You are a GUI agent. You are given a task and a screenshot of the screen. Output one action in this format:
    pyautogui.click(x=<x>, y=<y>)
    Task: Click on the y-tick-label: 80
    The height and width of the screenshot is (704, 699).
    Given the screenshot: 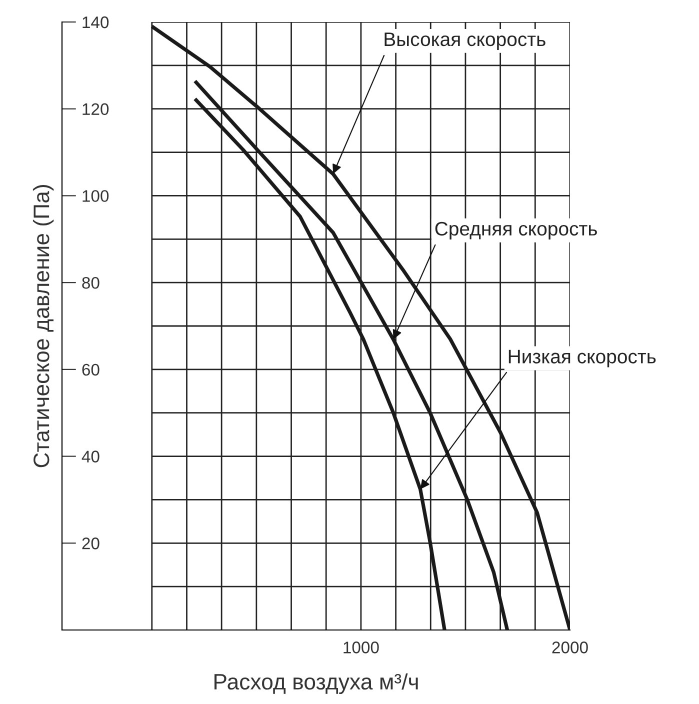 What is the action you would take?
    pyautogui.click(x=91, y=282)
    